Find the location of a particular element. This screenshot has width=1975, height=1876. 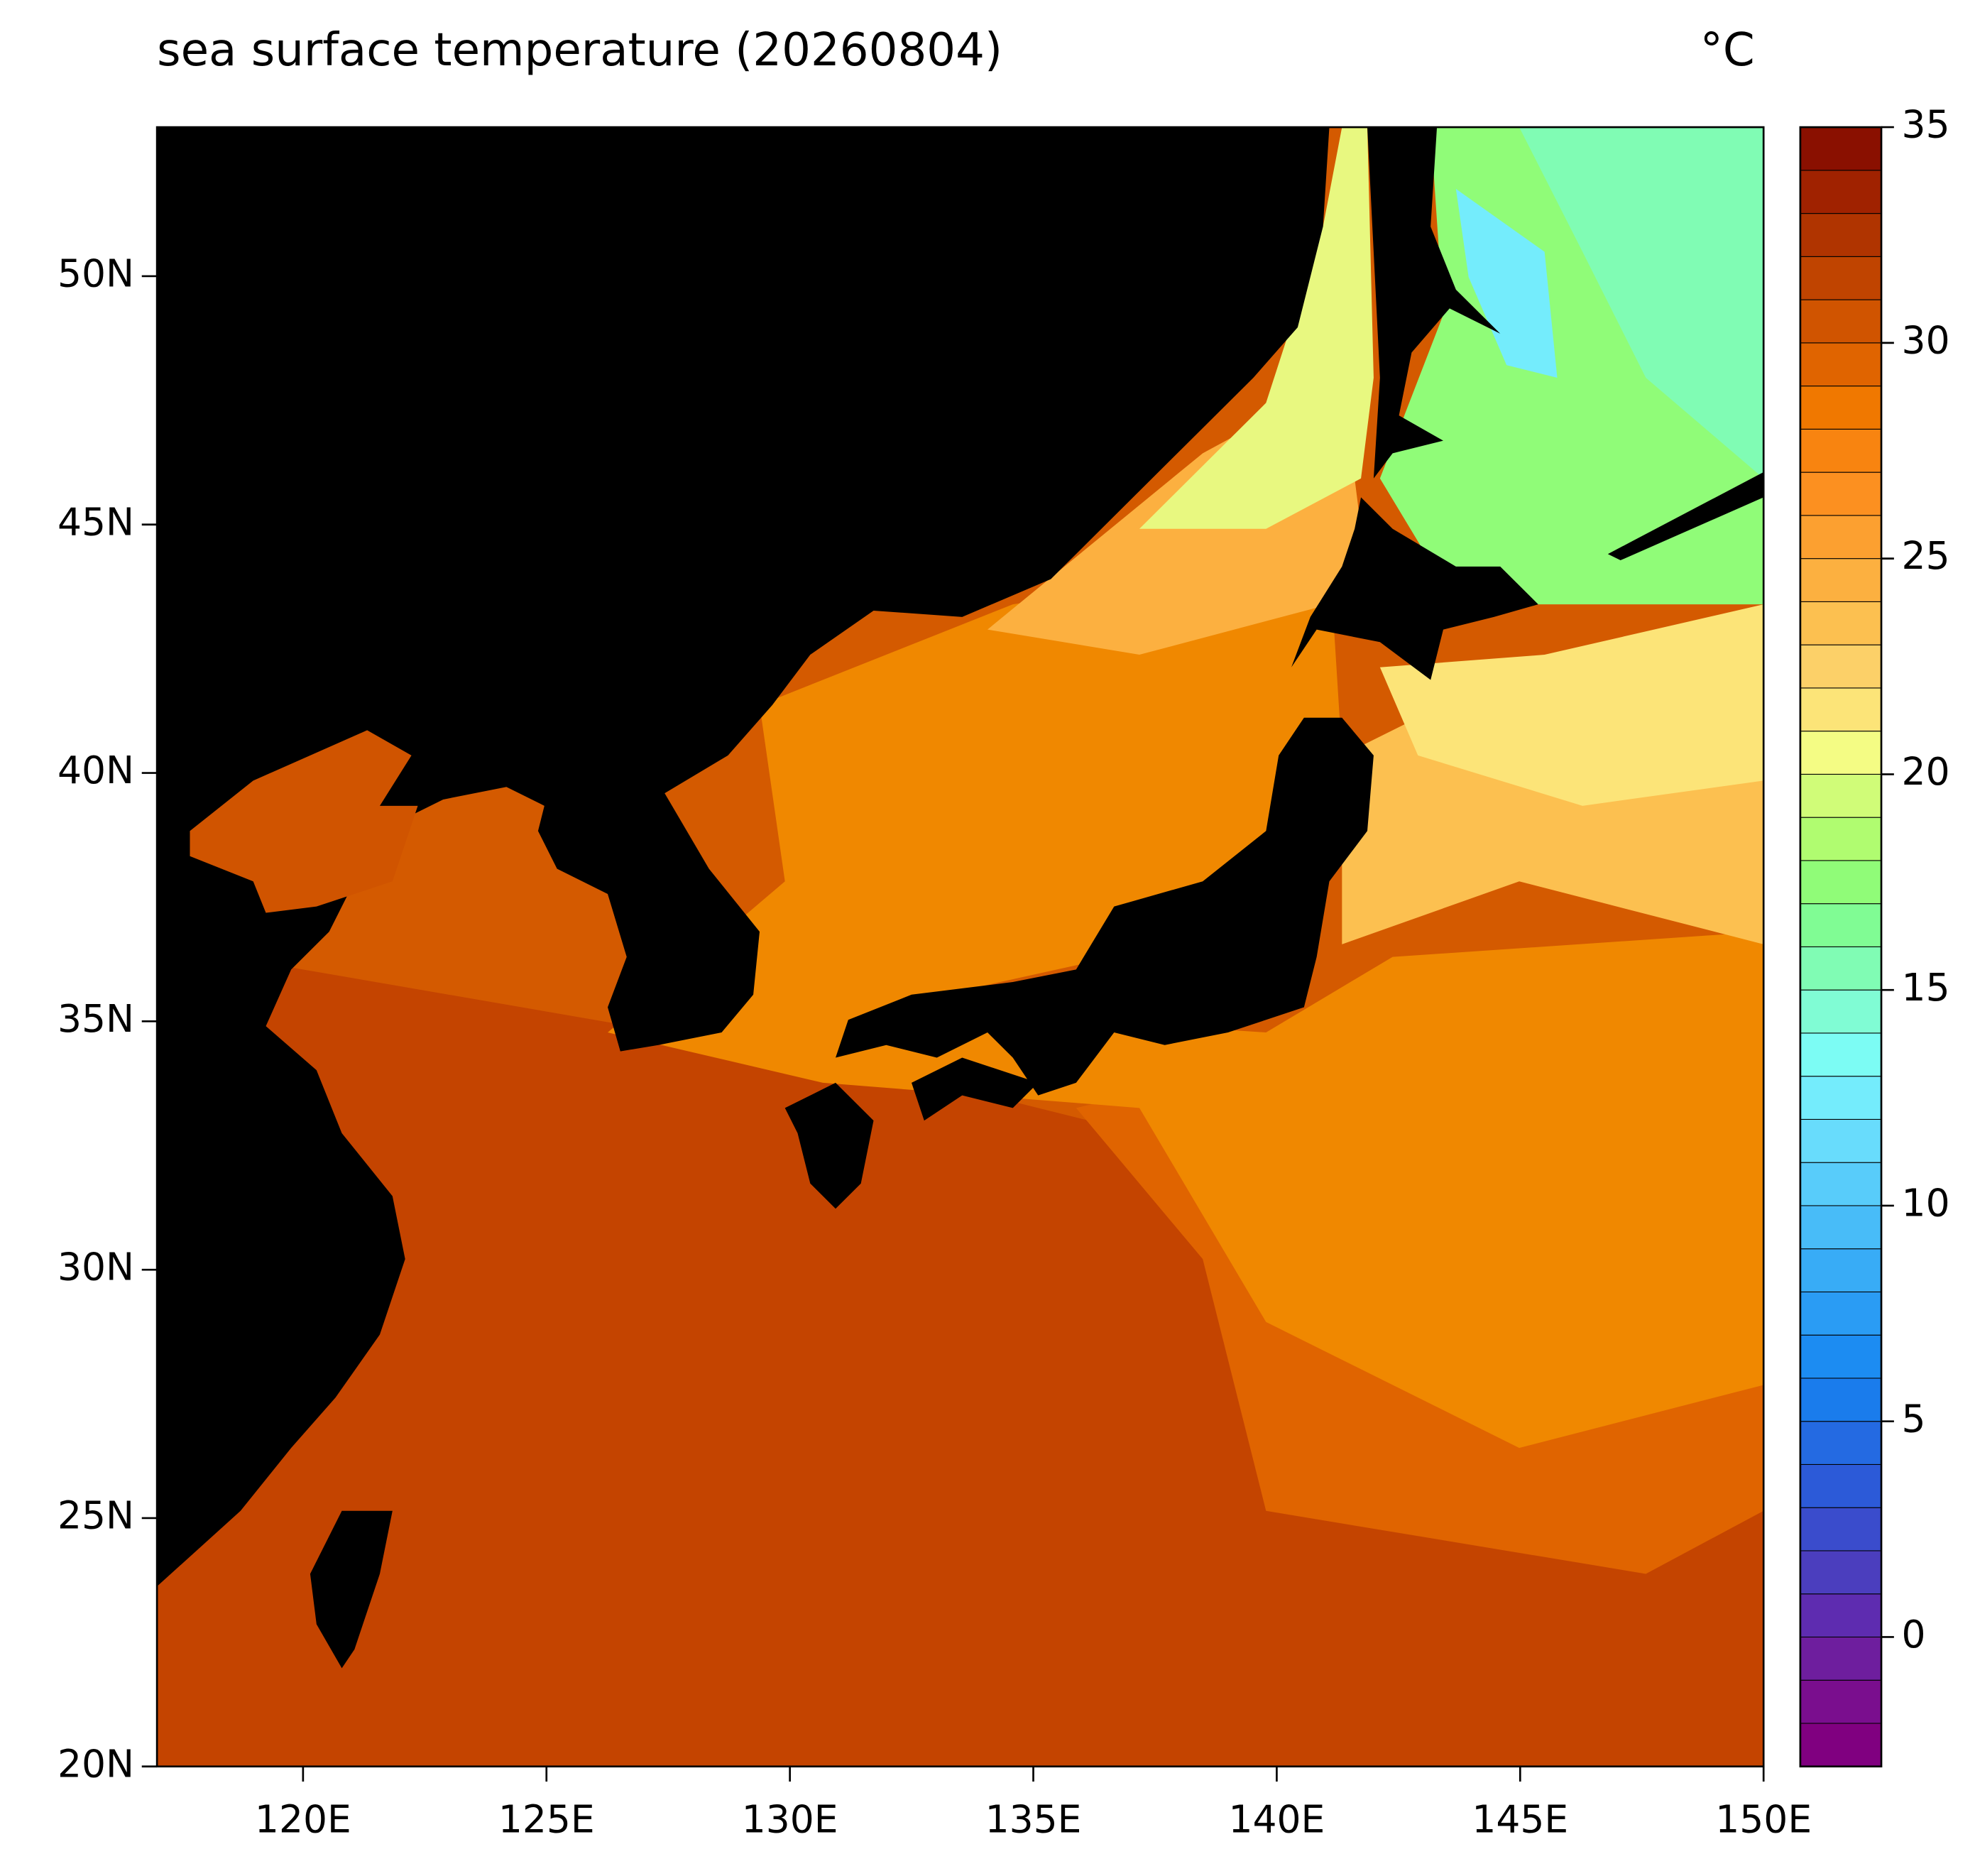

x-tick-label: 120E is located at coordinates (303, 1818).